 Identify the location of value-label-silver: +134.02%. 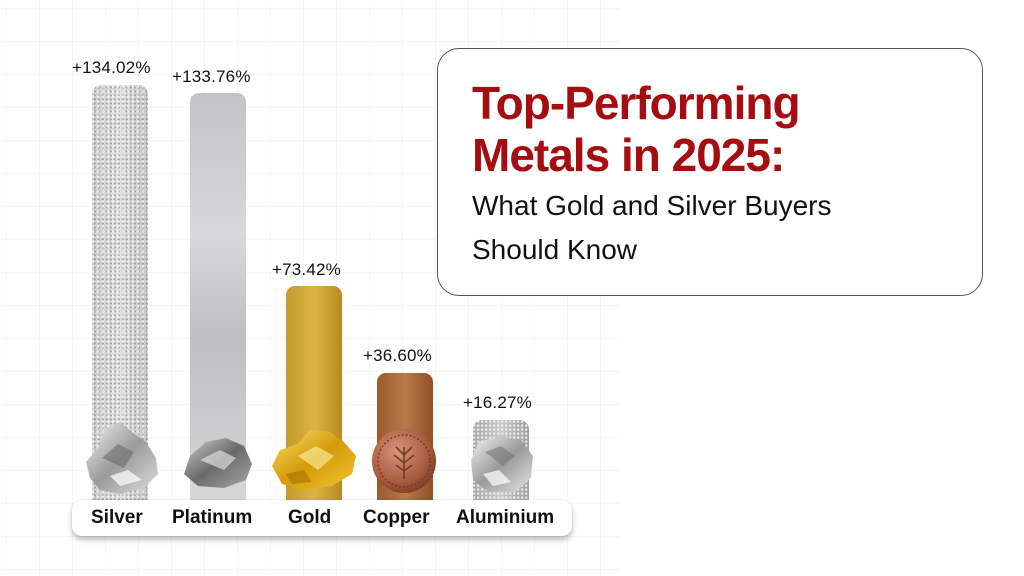
(111, 67).